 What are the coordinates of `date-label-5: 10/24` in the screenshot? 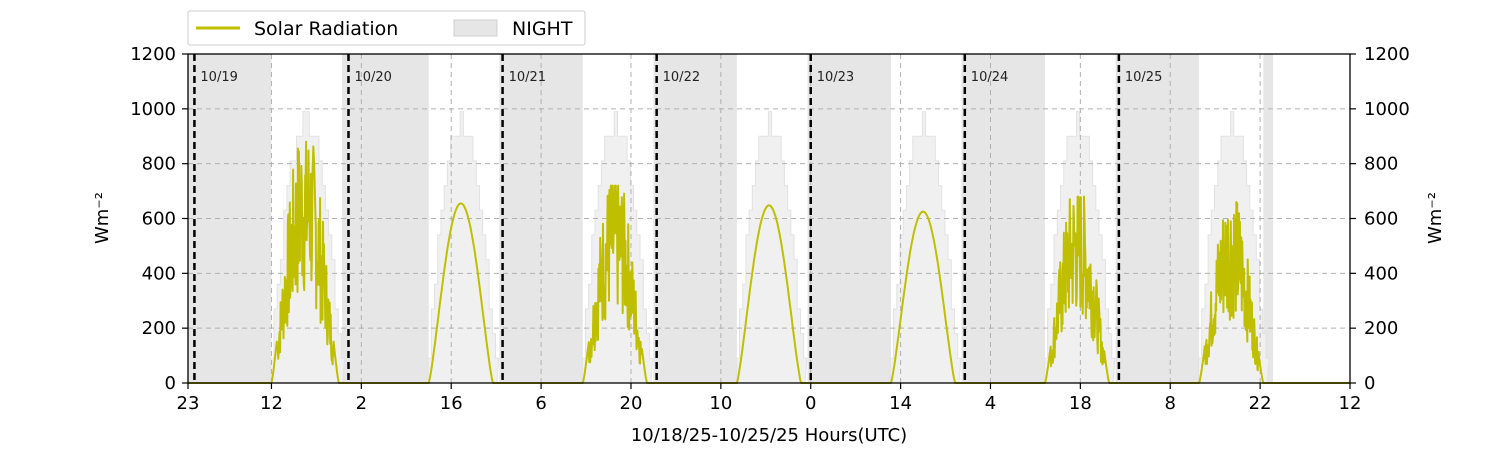 It's located at (989, 77).